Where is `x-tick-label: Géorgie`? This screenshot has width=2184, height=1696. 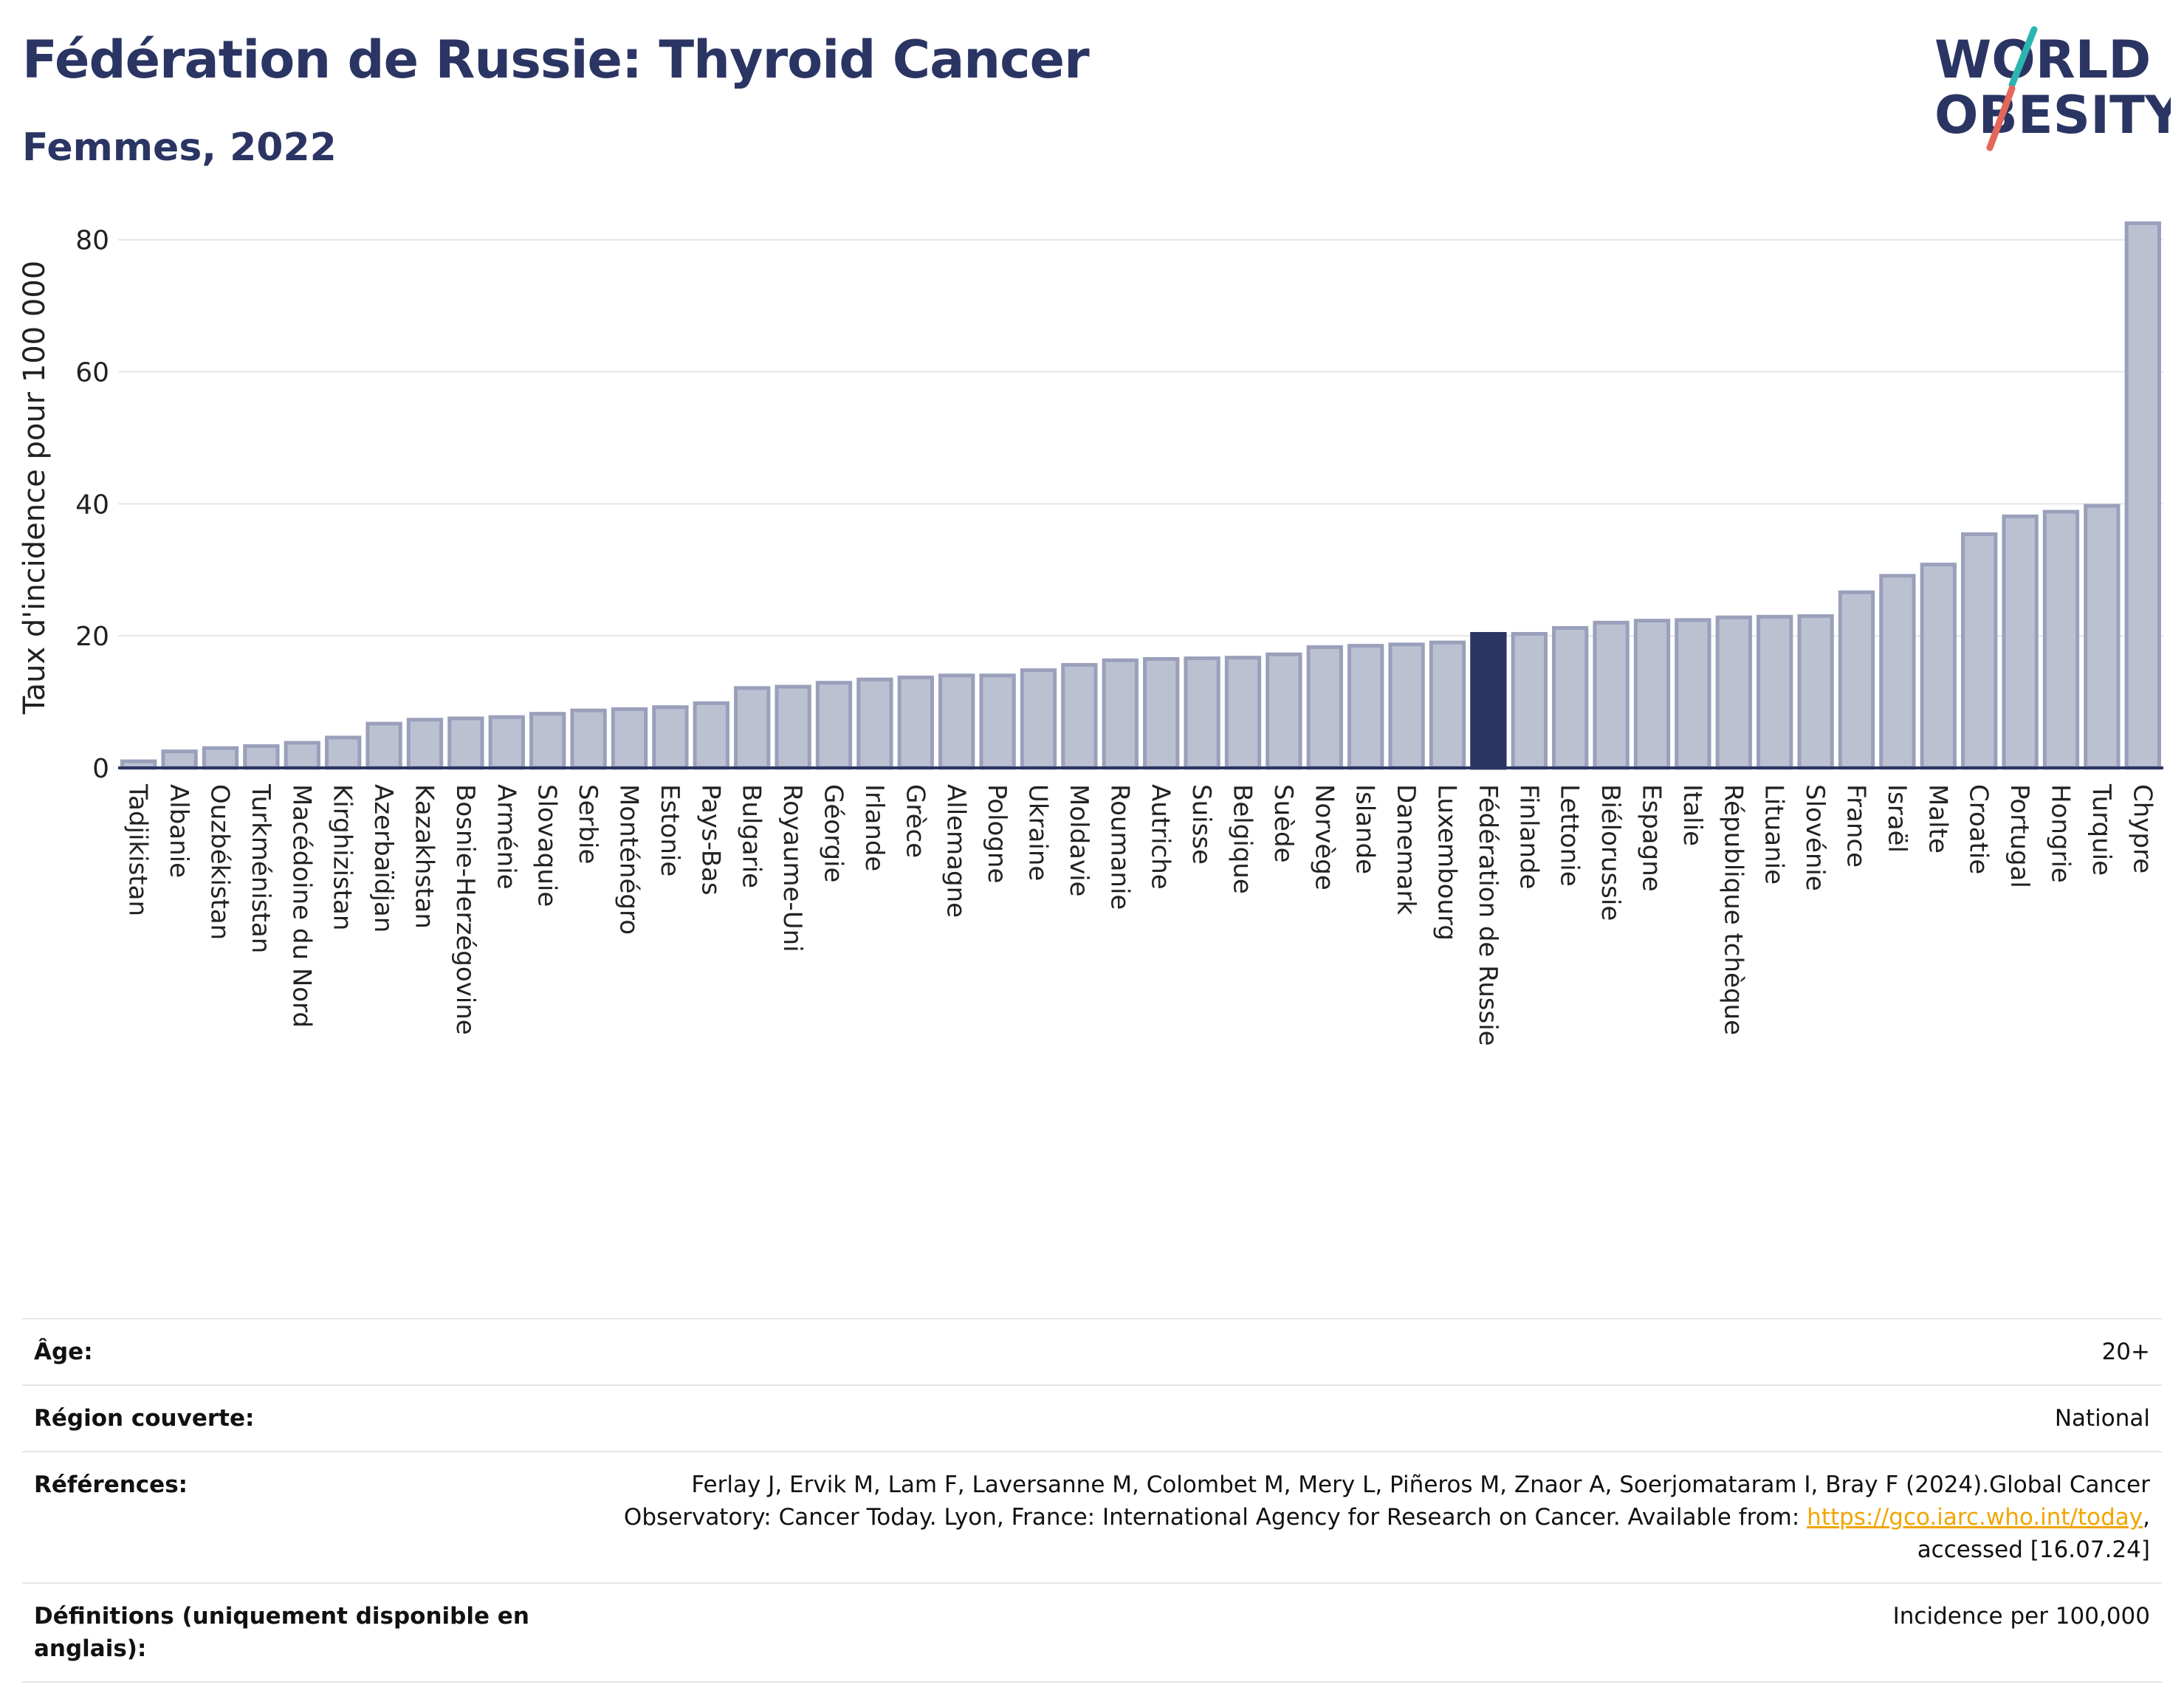 x-tick-label: Géorgie is located at coordinates (834, 833).